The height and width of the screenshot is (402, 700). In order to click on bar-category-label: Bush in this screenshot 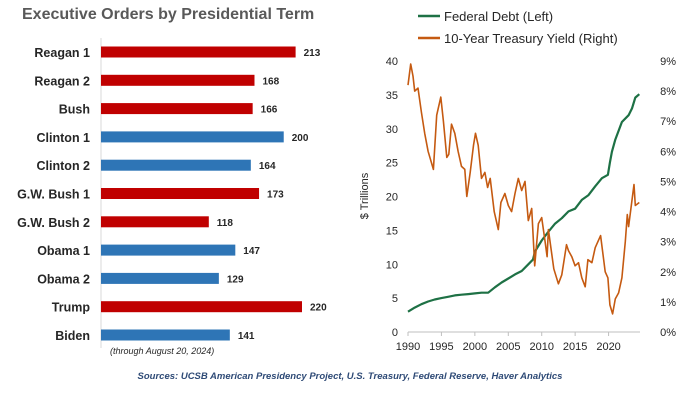, I will do `click(74, 110)`.